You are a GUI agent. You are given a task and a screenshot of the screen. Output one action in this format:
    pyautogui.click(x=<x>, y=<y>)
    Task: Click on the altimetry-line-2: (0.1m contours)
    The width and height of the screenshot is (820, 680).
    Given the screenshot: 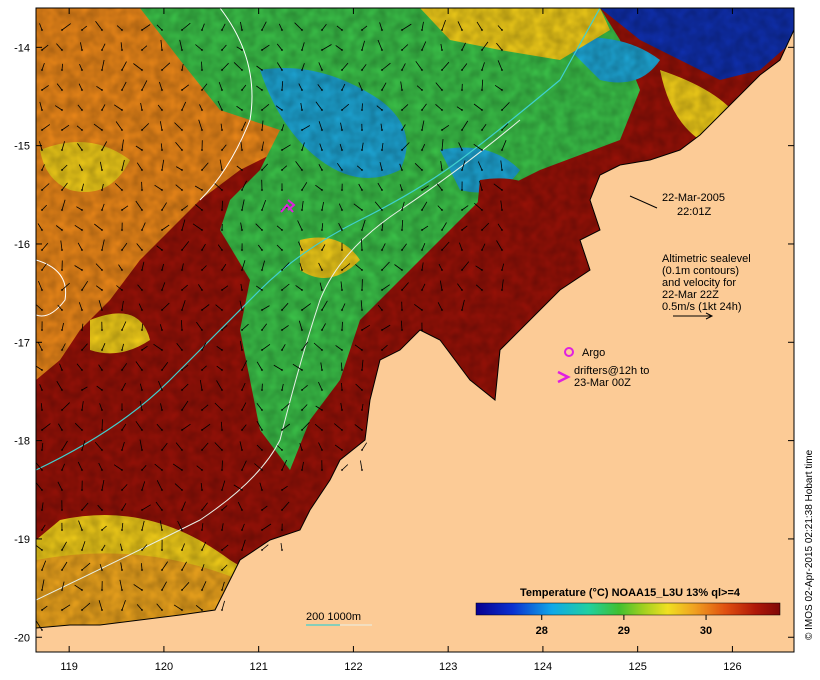 What is the action you would take?
    pyautogui.click(x=700, y=271)
    